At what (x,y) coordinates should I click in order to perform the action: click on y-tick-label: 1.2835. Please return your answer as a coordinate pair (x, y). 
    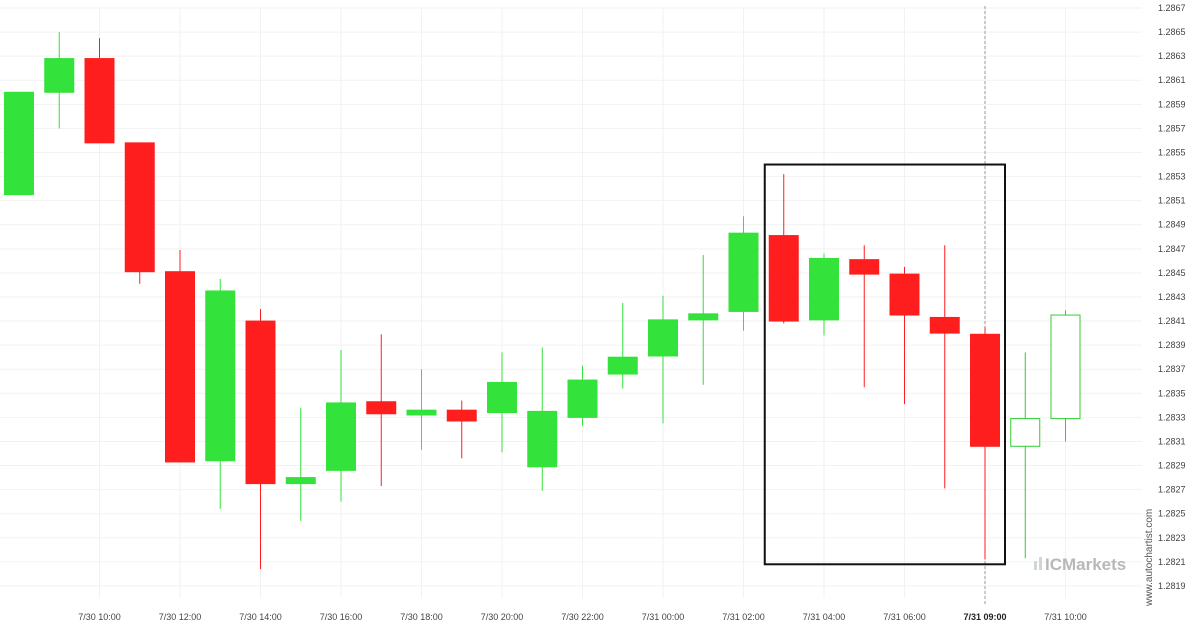
    Looking at the image, I should click on (1172, 393).